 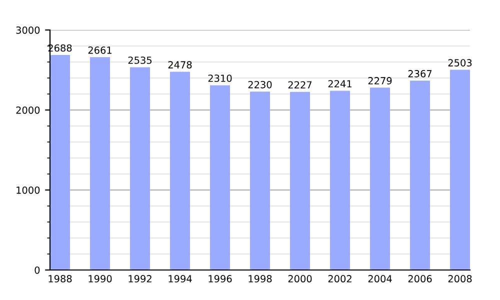 What do you see at coordinates (220, 278) in the screenshot?
I see `x-tick-label: 1996` at bounding box center [220, 278].